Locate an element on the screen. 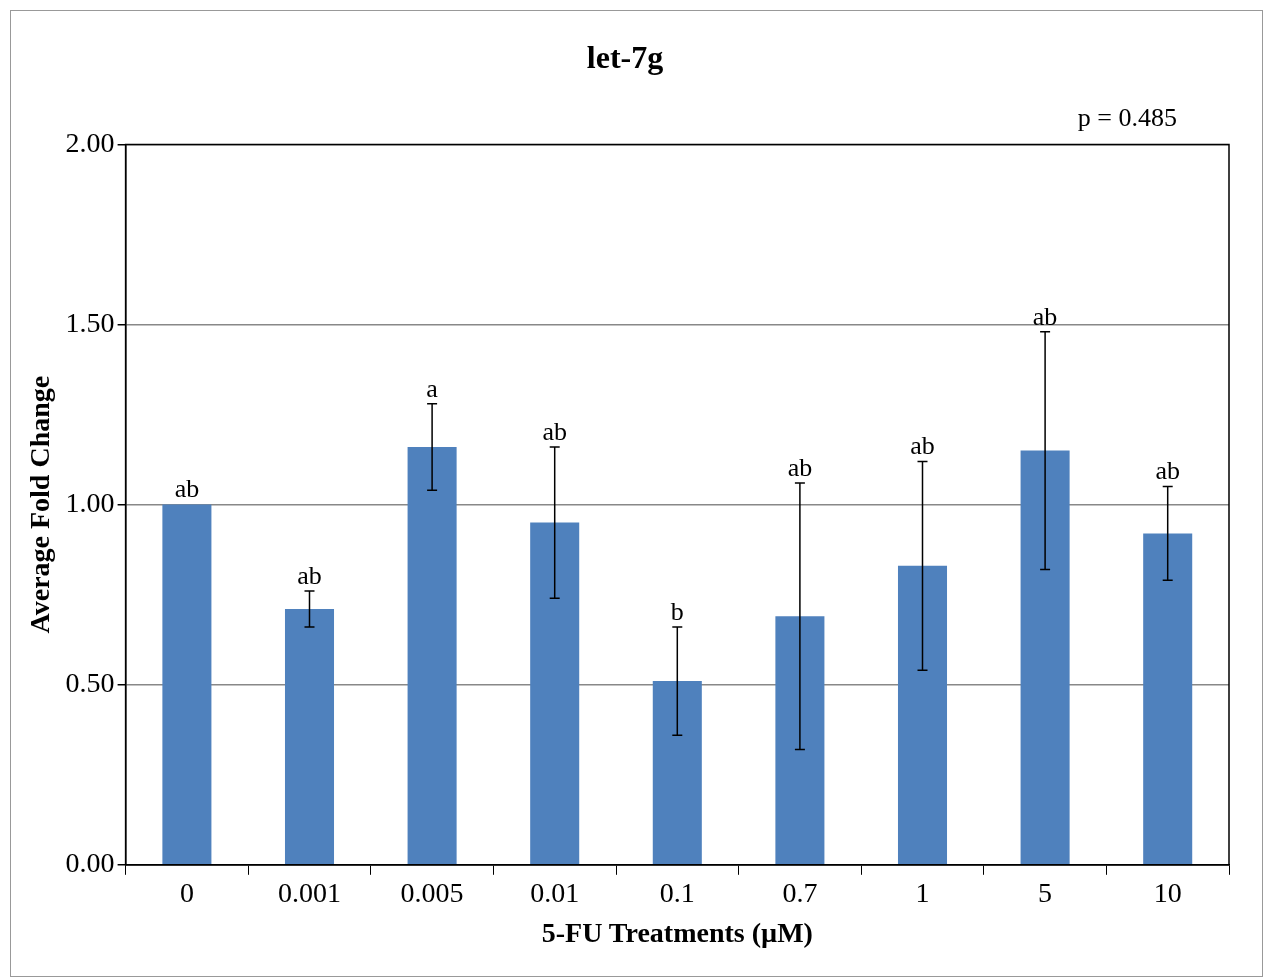  y-tick-label: 0.50 is located at coordinates (90, 683).